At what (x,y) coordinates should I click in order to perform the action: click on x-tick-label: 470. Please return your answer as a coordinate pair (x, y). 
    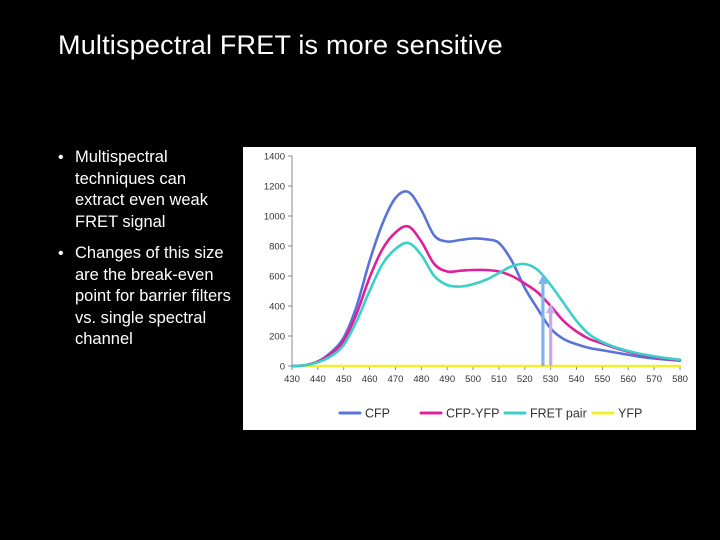
    Looking at the image, I should click on (396, 379).